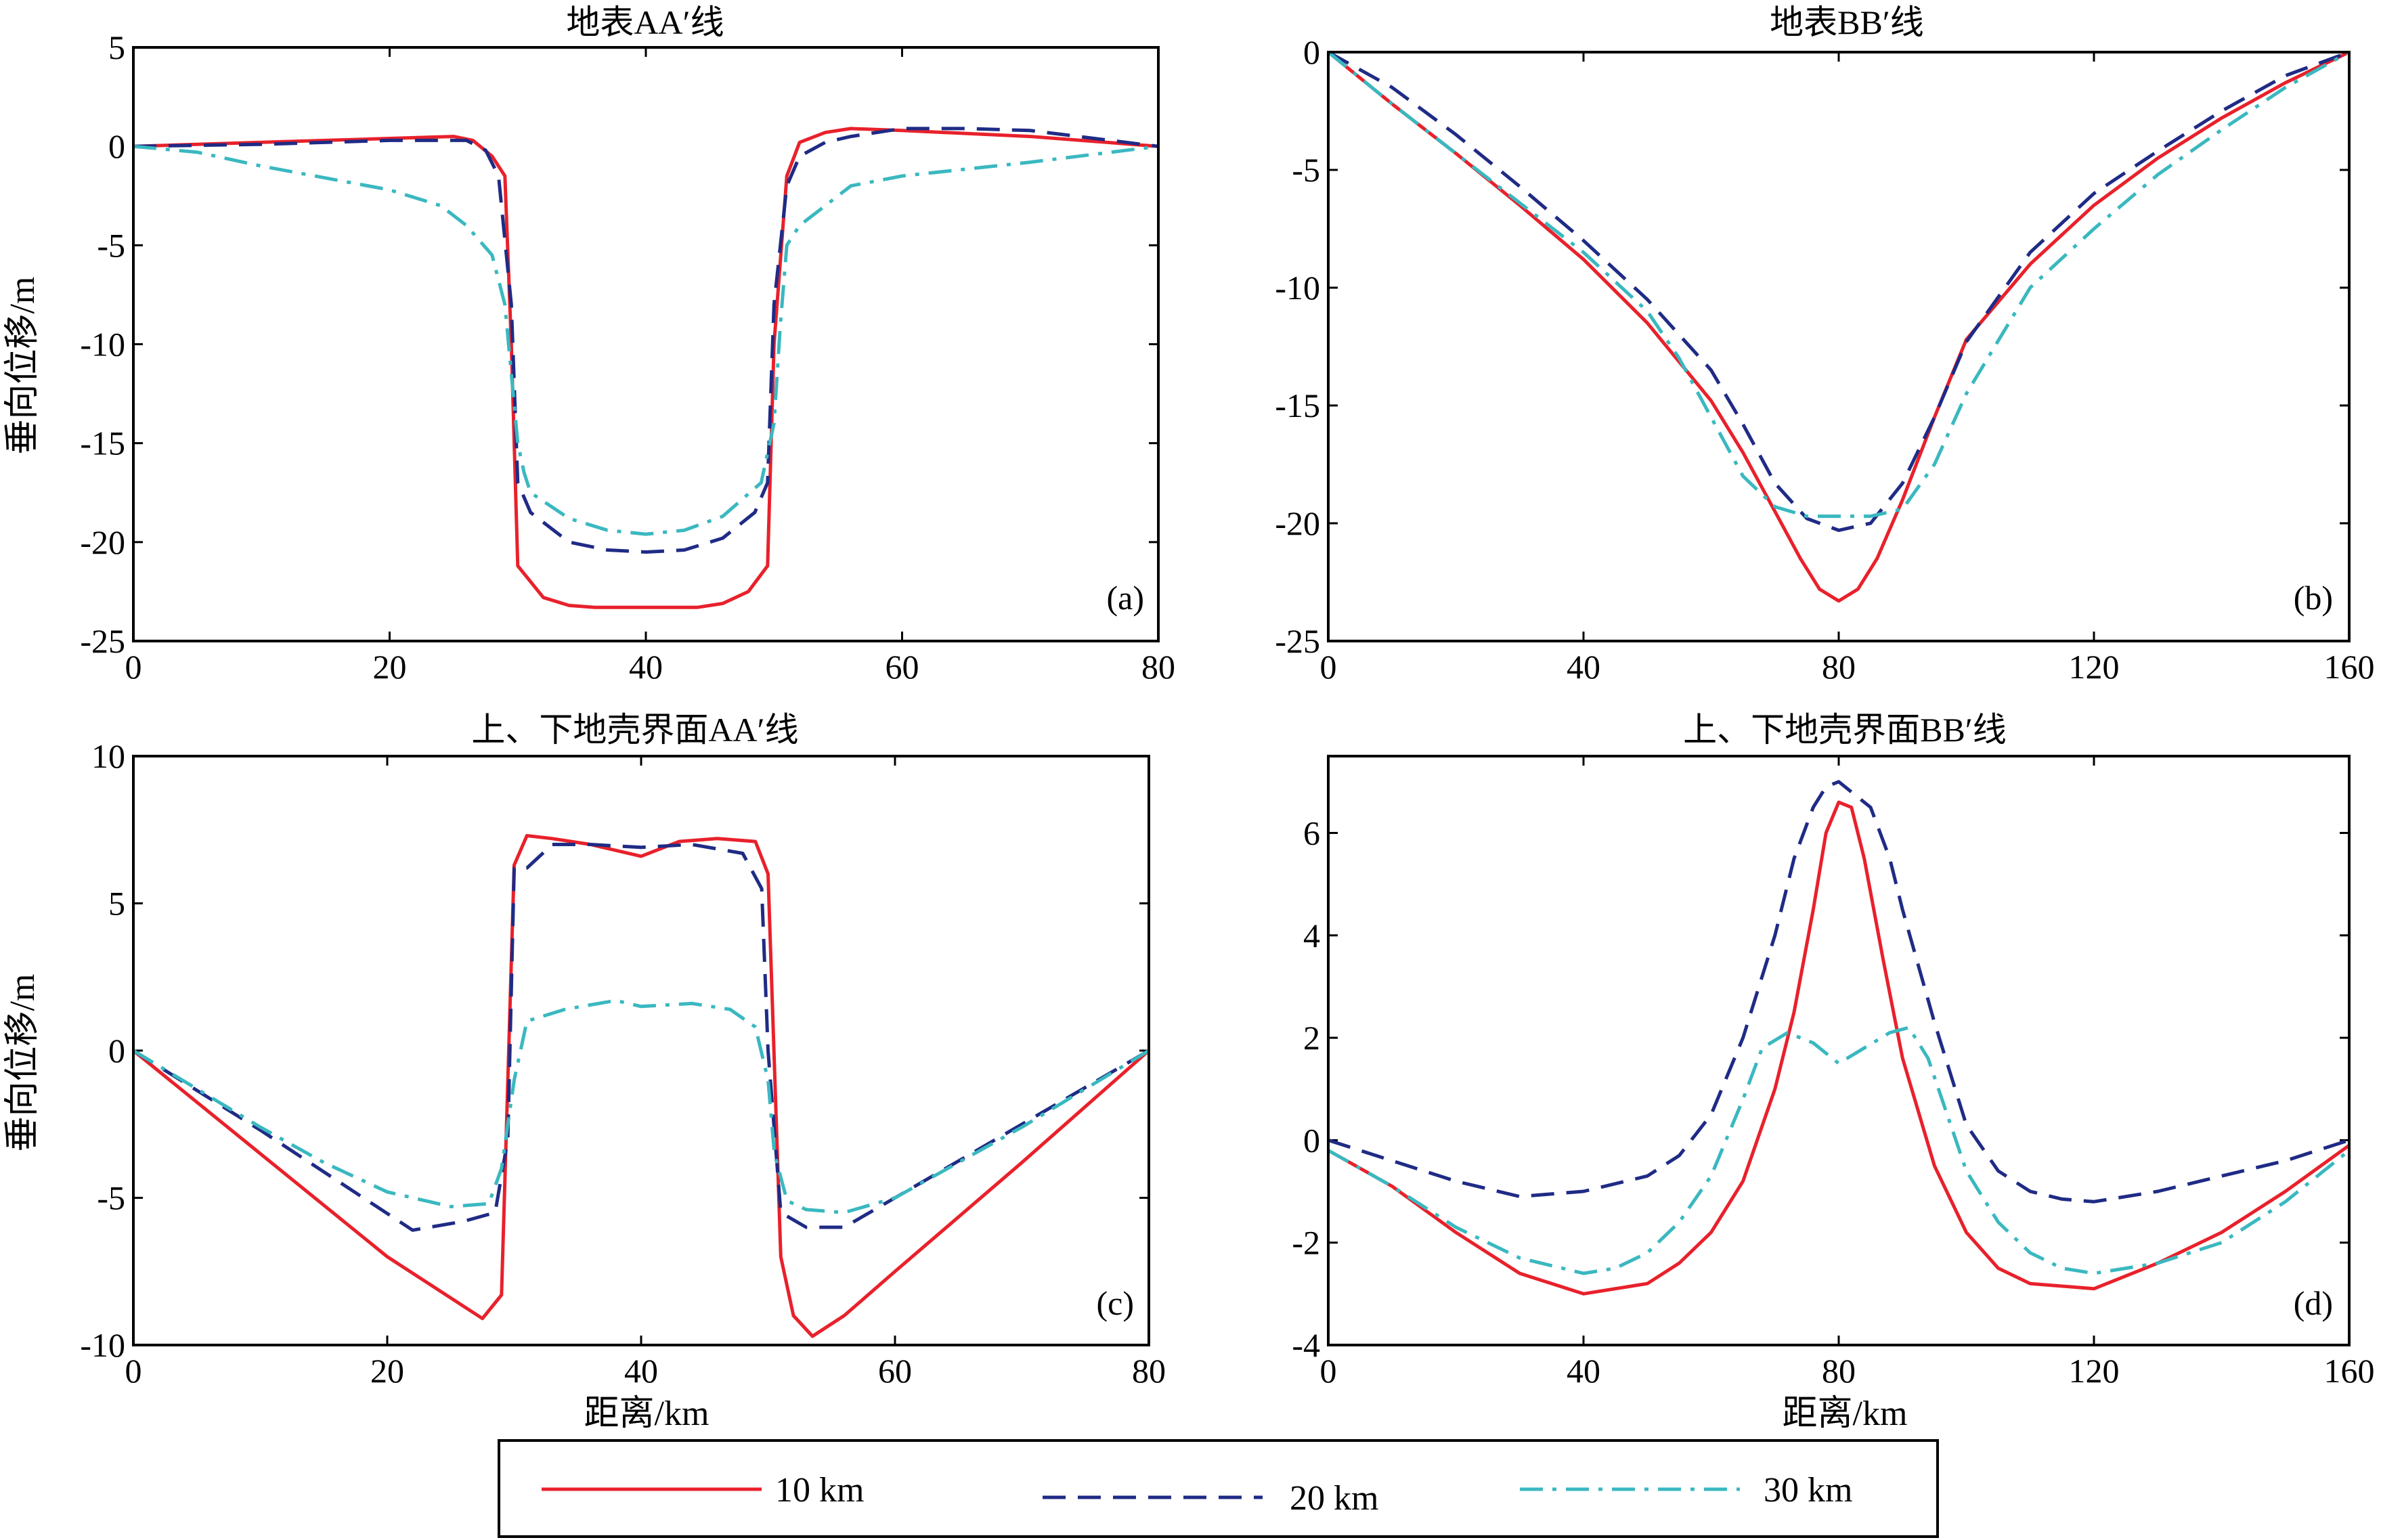 This screenshot has height=1540, width=2381. I want to click on panel-a-xtick-label: 80, so click(1158, 667).